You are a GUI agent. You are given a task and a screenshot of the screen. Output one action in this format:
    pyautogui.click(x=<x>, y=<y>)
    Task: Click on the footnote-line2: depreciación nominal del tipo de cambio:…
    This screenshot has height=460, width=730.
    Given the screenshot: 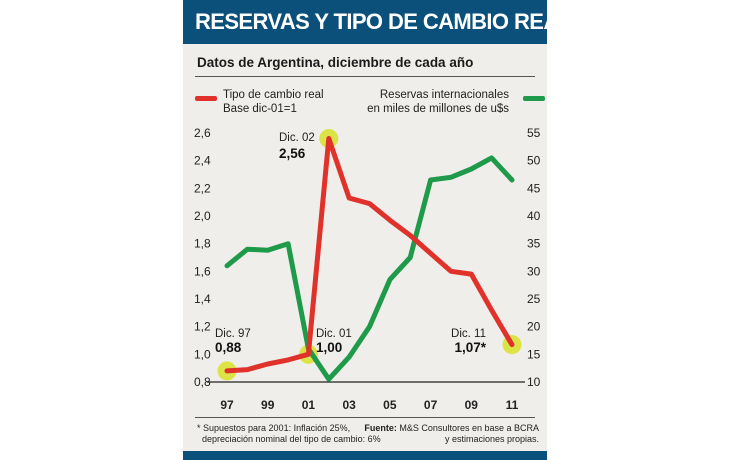 What is the action you would take?
    pyautogui.click(x=291, y=439)
    